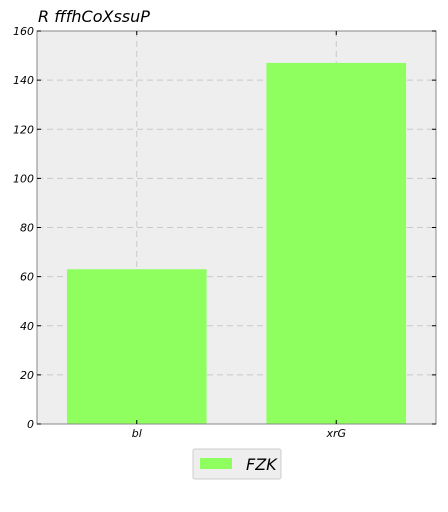 Image resolution: width=448 pixels, height=512 pixels. Describe the element at coordinates (23, 178) in the screenshot. I see `y-tick-label: 100` at that location.